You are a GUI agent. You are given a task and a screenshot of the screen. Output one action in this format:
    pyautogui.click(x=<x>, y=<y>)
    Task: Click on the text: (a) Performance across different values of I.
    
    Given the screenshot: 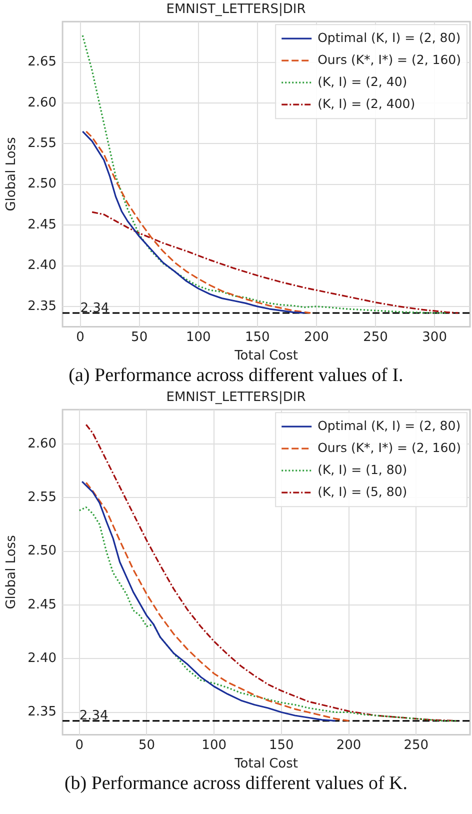 What is the action you would take?
    pyautogui.click(x=236, y=376)
    